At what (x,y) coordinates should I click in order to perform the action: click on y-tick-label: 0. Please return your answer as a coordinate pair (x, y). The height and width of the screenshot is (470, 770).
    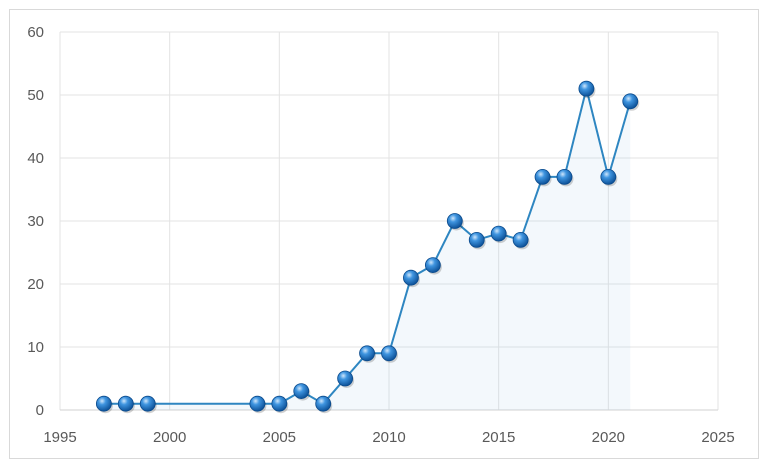
    Looking at the image, I should click on (40, 410).